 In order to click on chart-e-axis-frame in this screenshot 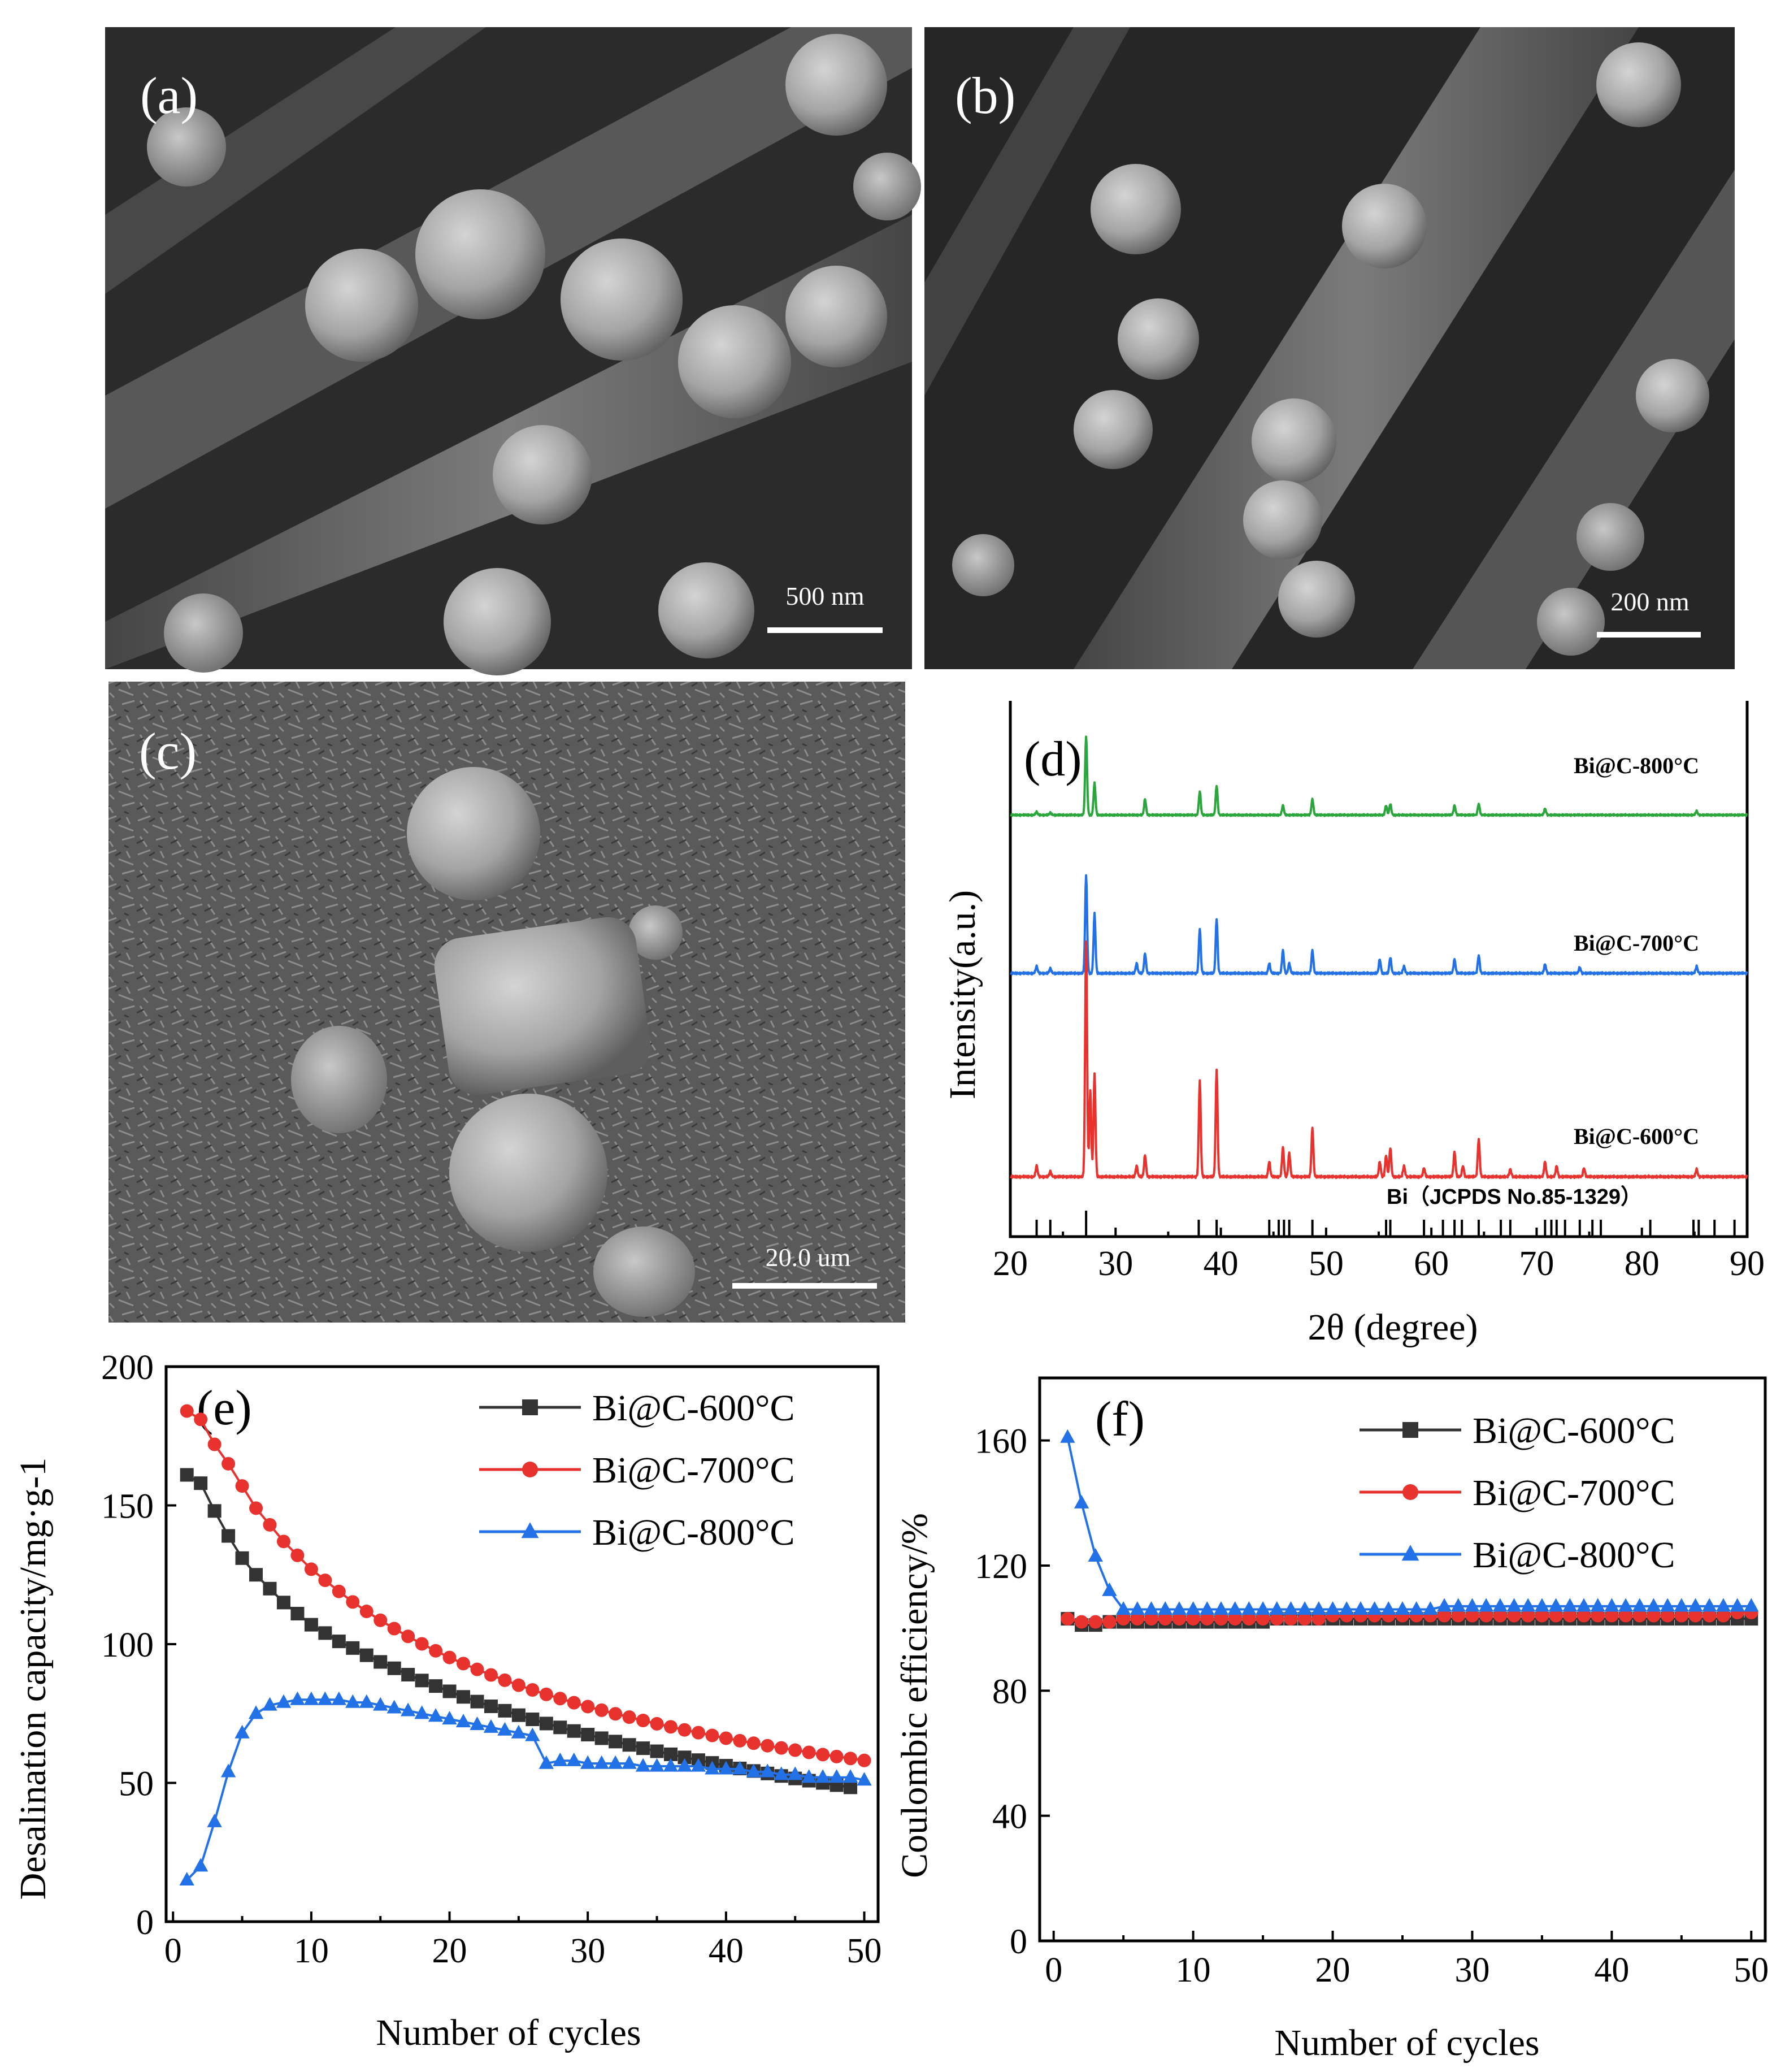, I will do `click(522, 1644)`.